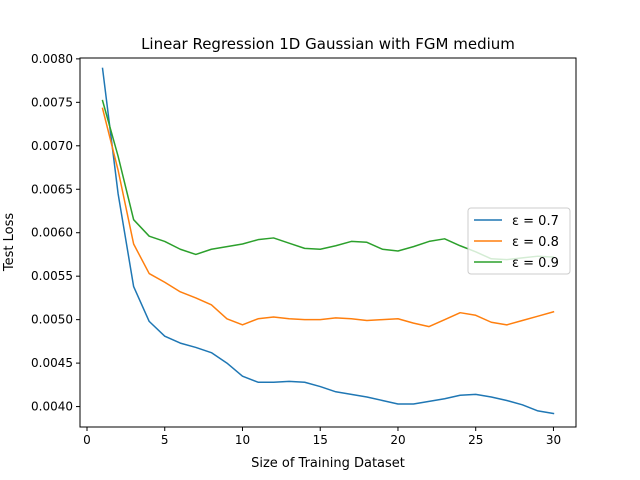 The image size is (640, 480). Describe the element at coordinates (52, 189) in the screenshot. I see `y-tick-label: 0.0065` at that location.